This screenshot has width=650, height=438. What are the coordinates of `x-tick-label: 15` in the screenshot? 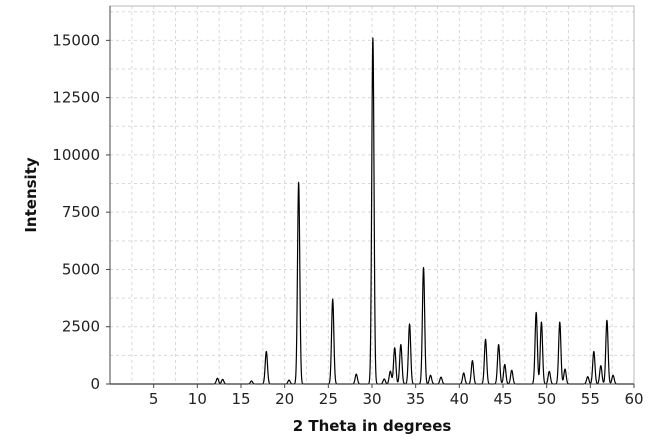 It's located at (240, 399).